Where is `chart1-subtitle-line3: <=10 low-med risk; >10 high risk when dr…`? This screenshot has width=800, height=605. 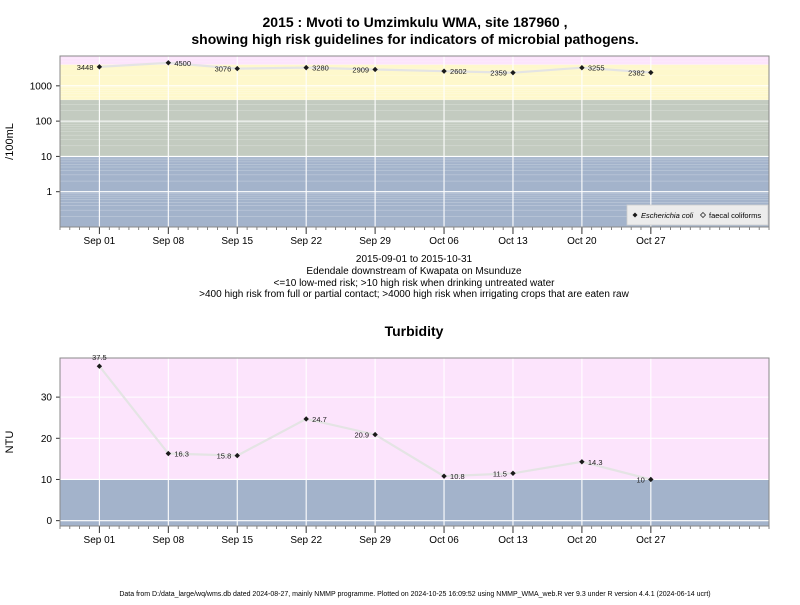 chart1-subtitle-line3: <=10 low-med risk; >10 high risk when dr… is located at coordinates (415, 283).